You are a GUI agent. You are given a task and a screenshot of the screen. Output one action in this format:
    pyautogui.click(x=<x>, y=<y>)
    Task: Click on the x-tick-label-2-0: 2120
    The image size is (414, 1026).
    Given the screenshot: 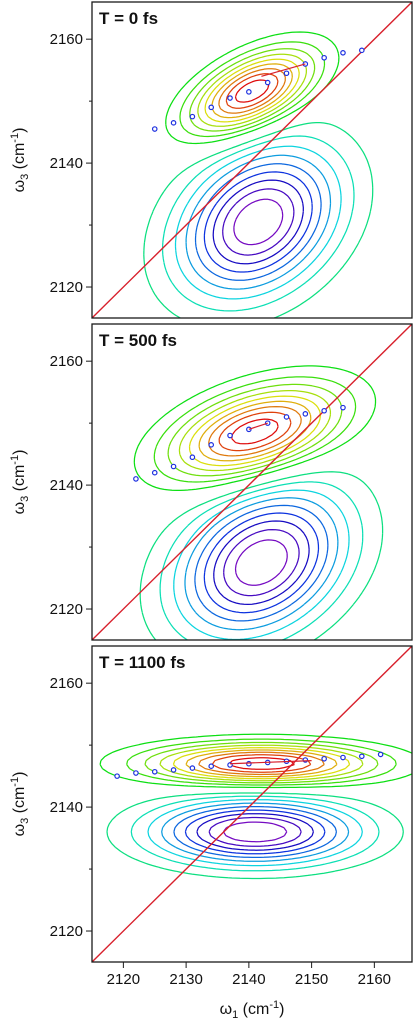 What is the action you would take?
    pyautogui.click(x=123, y=979)
    